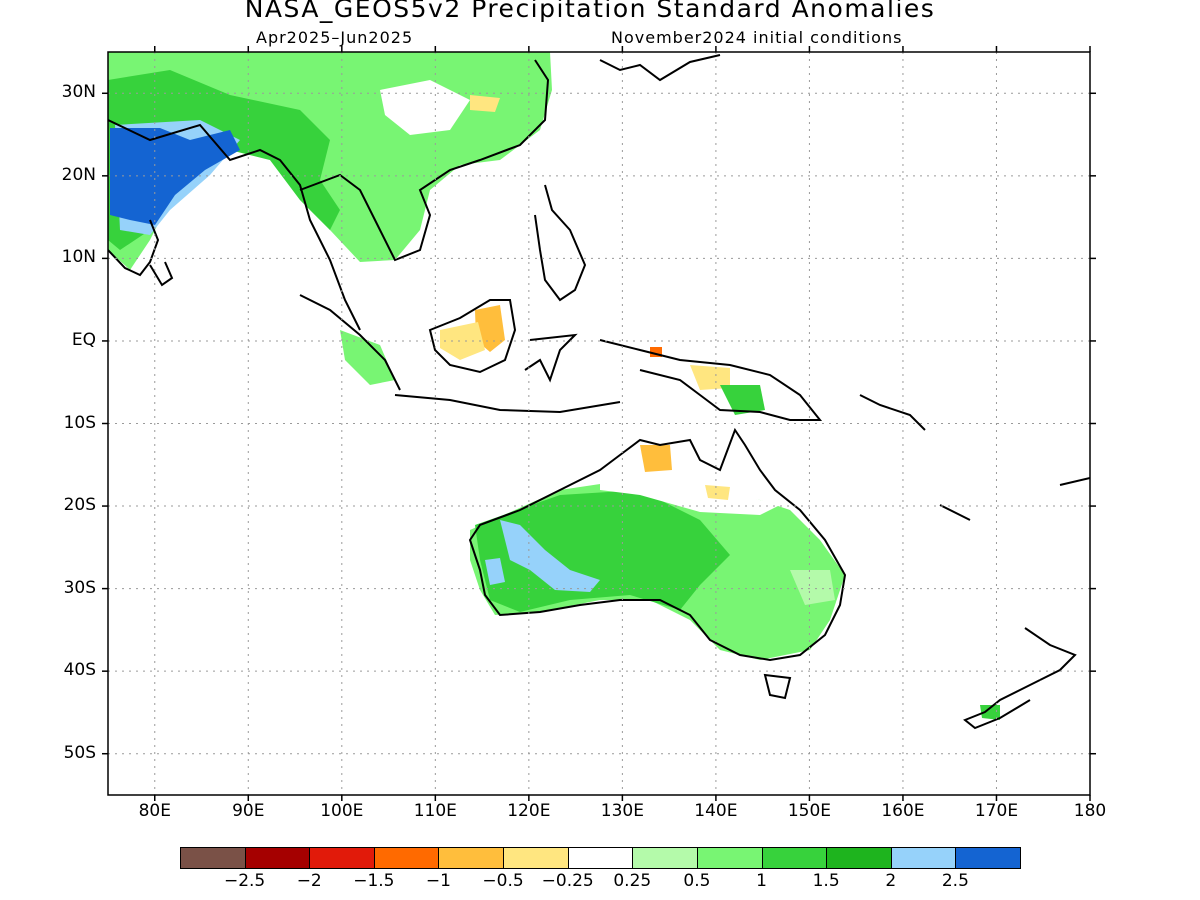 The width and height of the screenshot is (1200, 900). Describe the element at coordinates (602, 551) in the screenshot. I see `australia-strong-wet` at that location.